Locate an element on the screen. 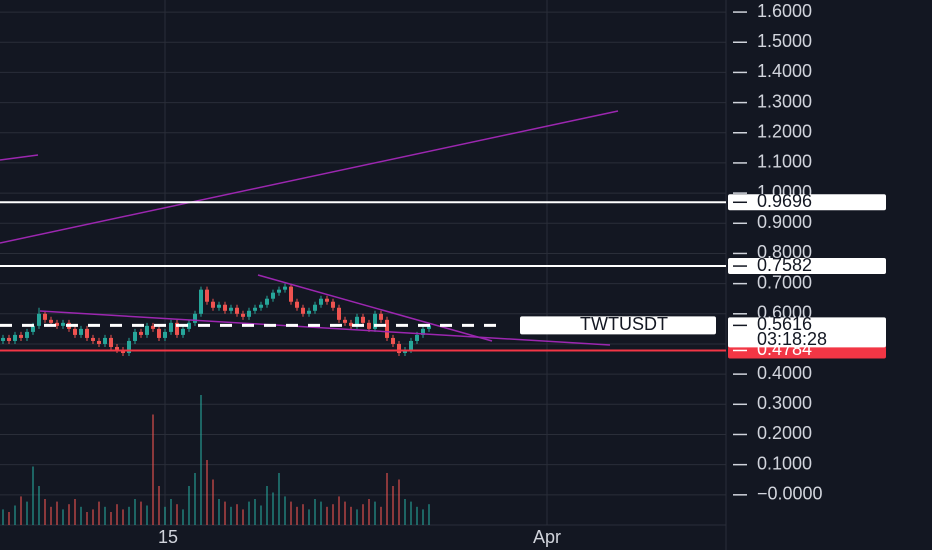  y-tick-label: 1.6000 is located at coordinates (784, 11).